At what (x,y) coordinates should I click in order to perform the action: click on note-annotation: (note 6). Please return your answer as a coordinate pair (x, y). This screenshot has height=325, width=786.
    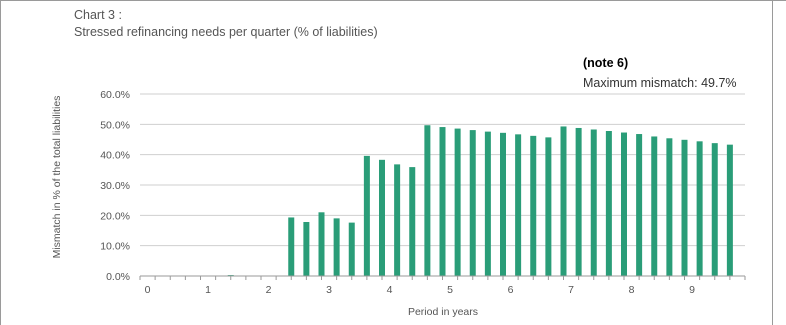
    Looking at the image, I should click on (606, 63).